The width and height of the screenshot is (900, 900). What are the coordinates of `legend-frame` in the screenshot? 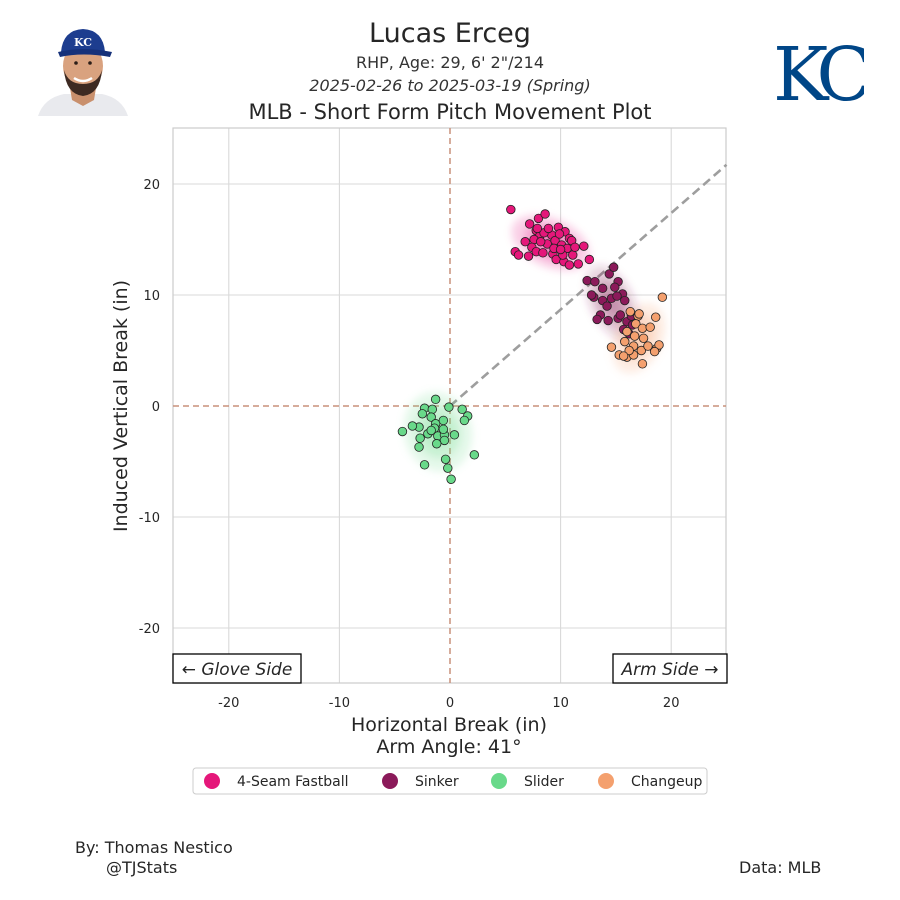 It's located at (450, 781).